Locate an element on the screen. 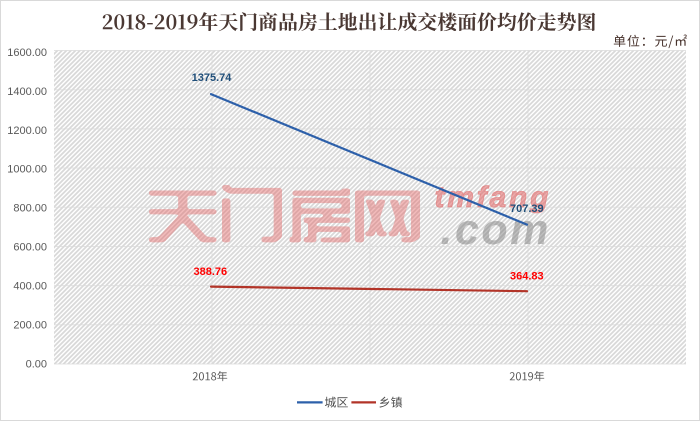 This screenshot has height=426, width=700. svg-text: 1600.00 is located at coordinates (27, 53).